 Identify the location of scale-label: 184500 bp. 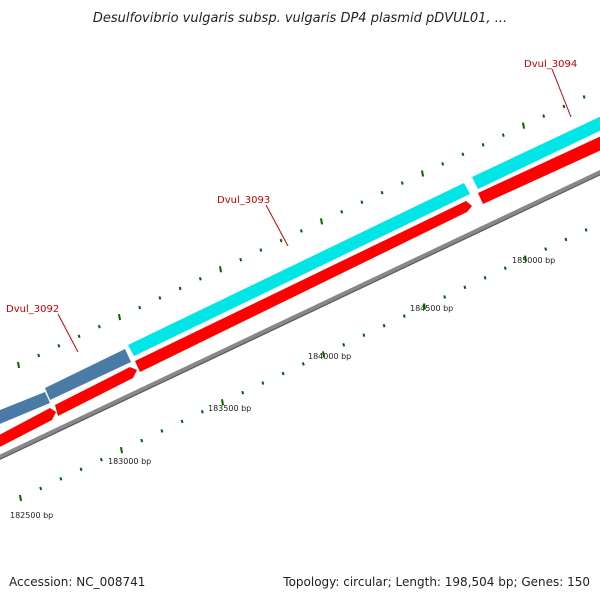
(431, 308).